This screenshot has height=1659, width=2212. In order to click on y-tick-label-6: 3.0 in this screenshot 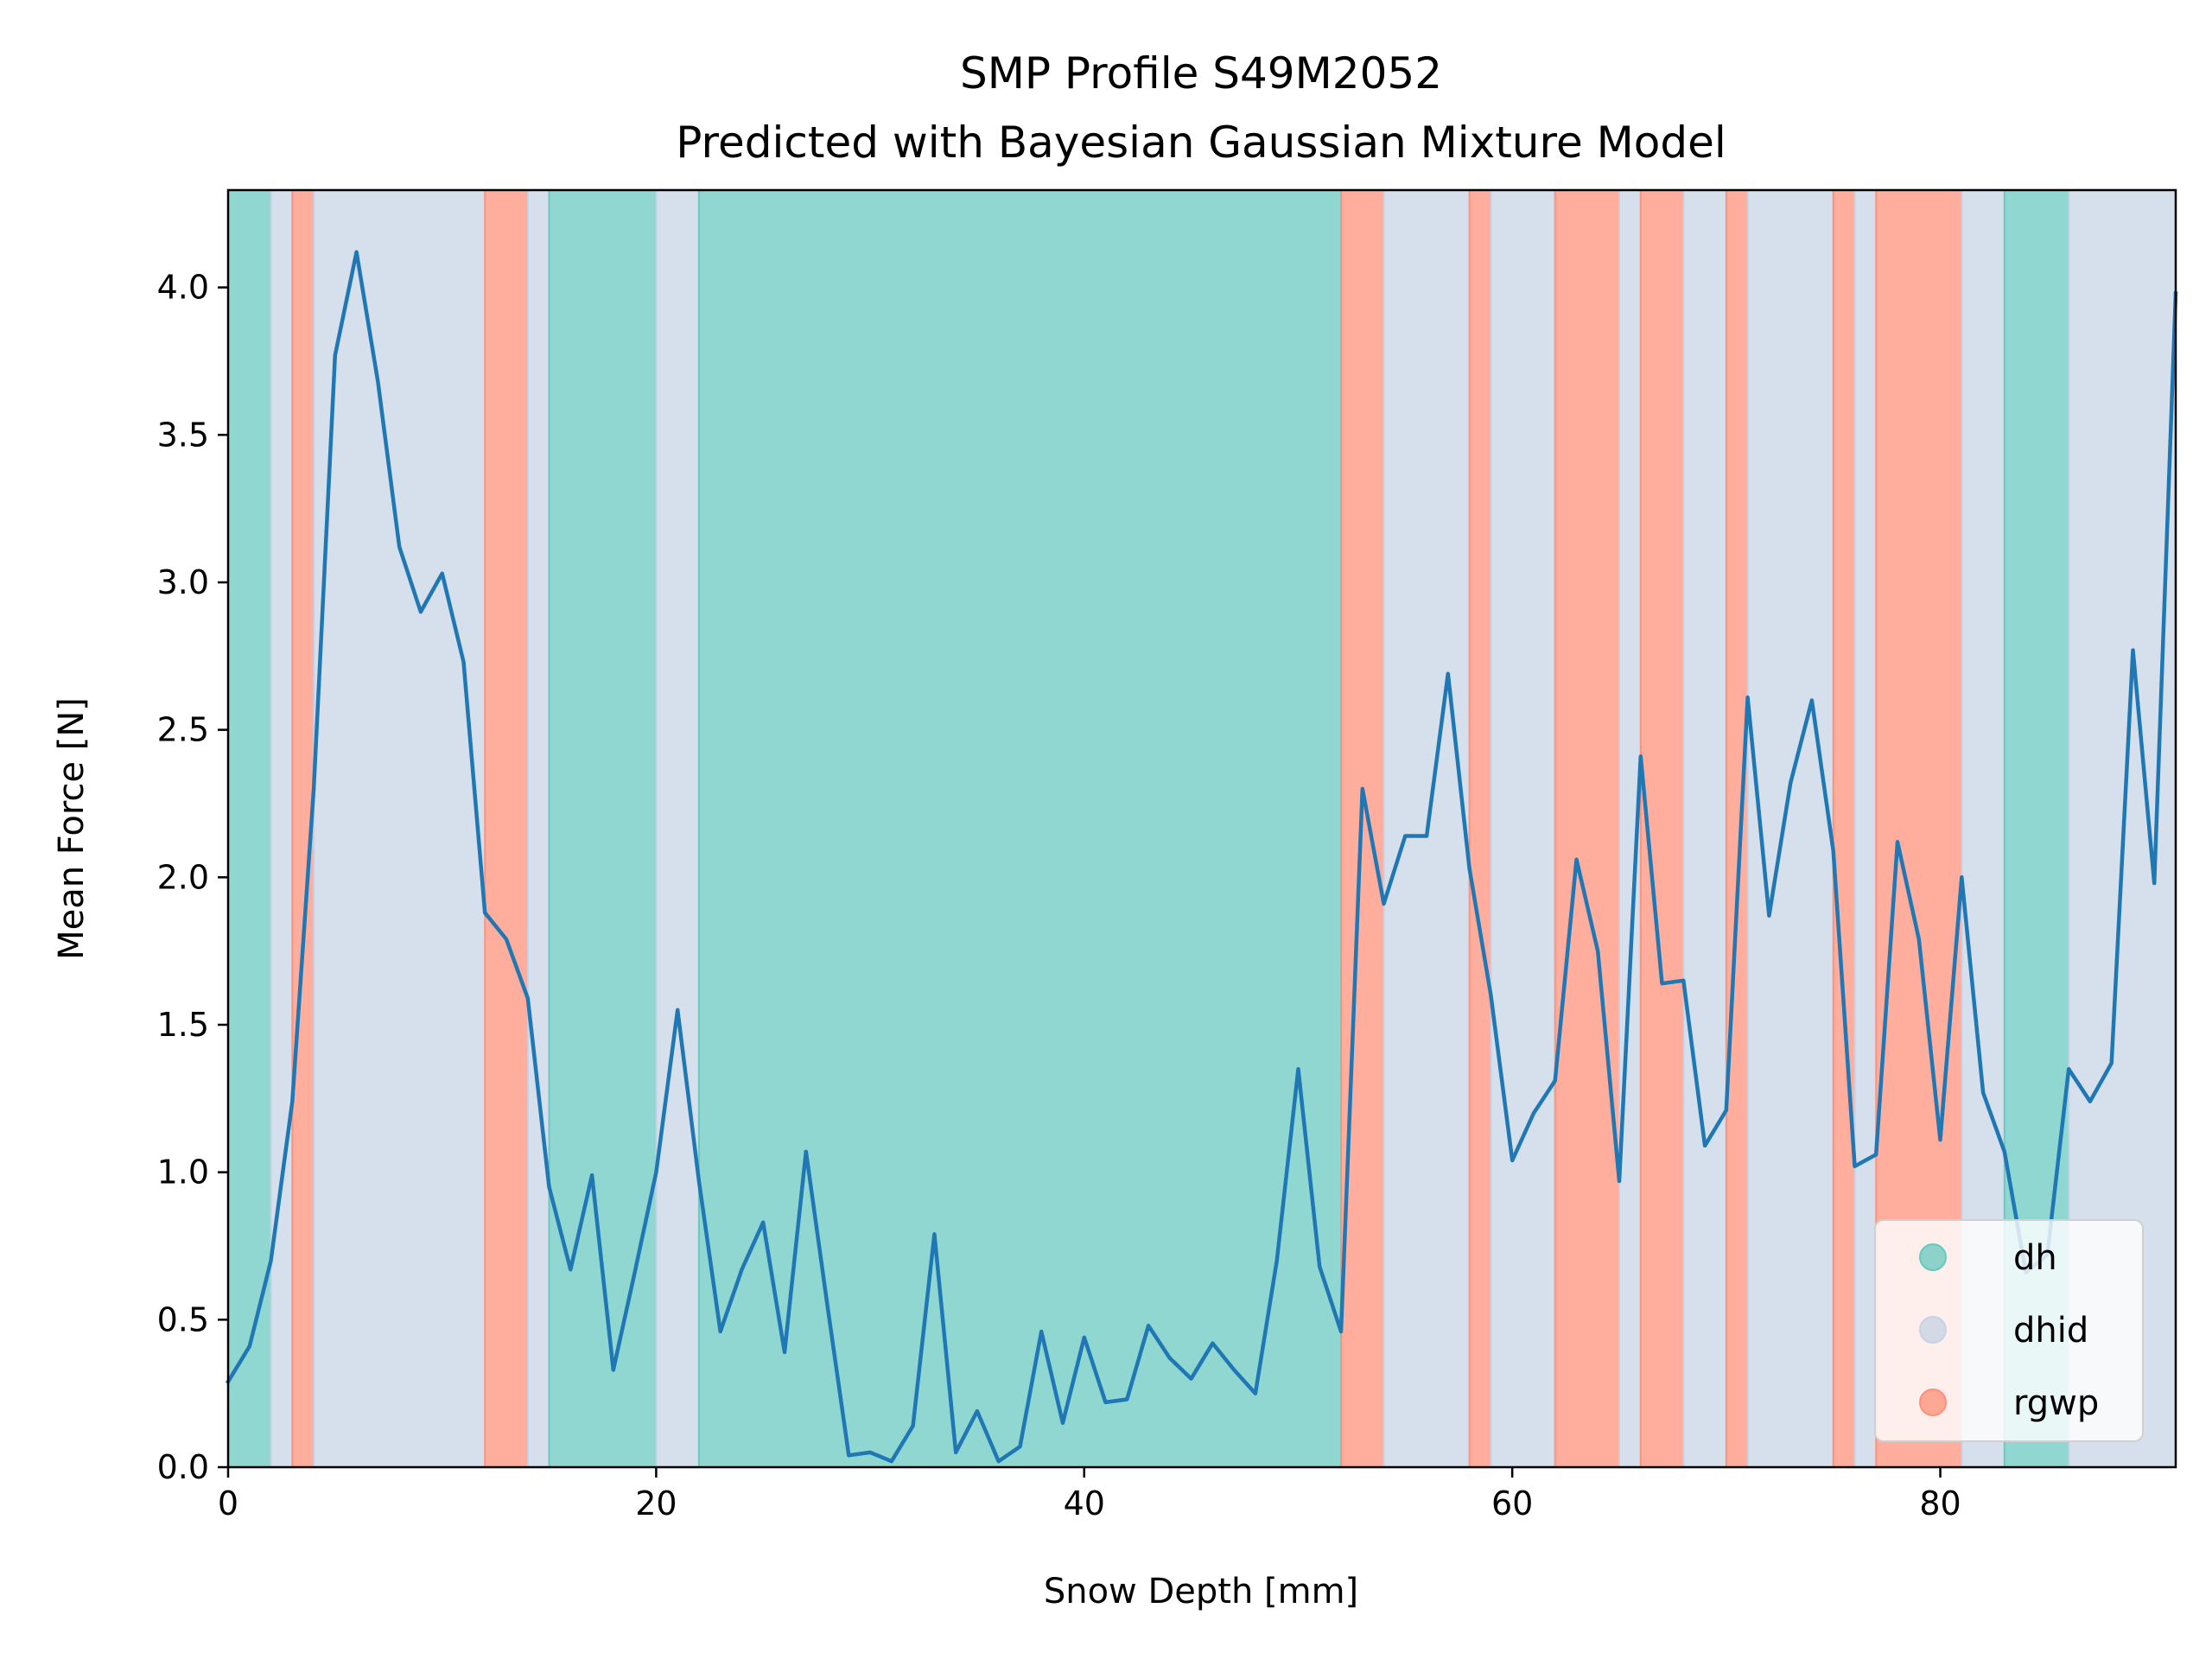, I will do `click(183, 582)`.